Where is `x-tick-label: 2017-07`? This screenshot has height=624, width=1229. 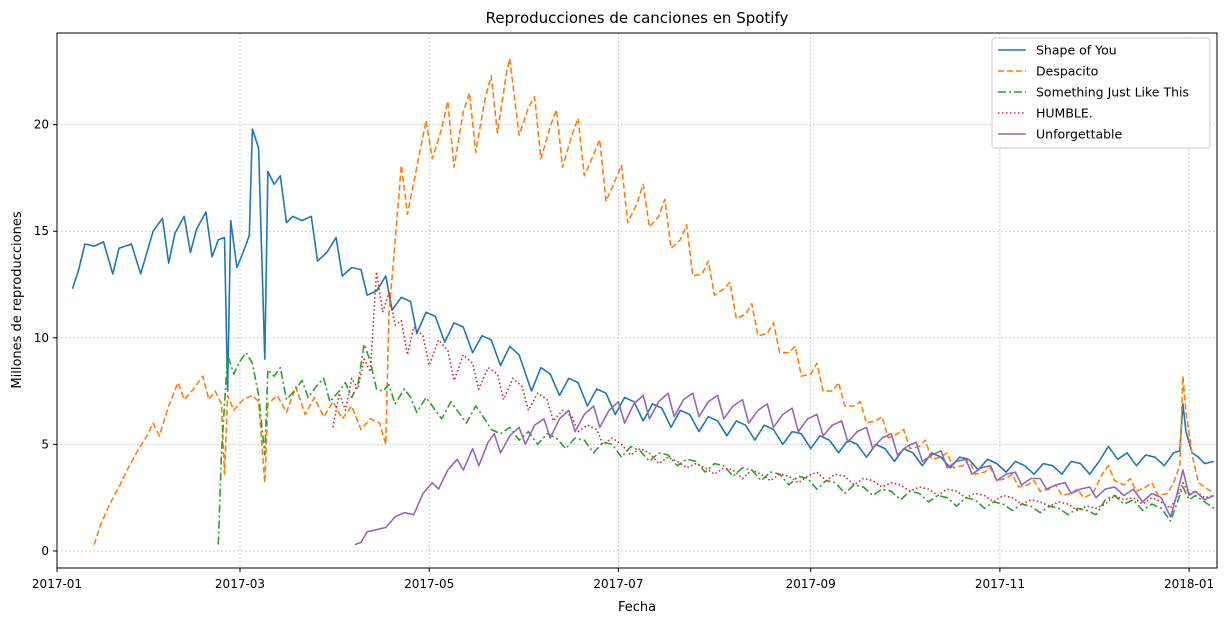
x-tick-label: 2017-07 is located at coordinates (618, 584).